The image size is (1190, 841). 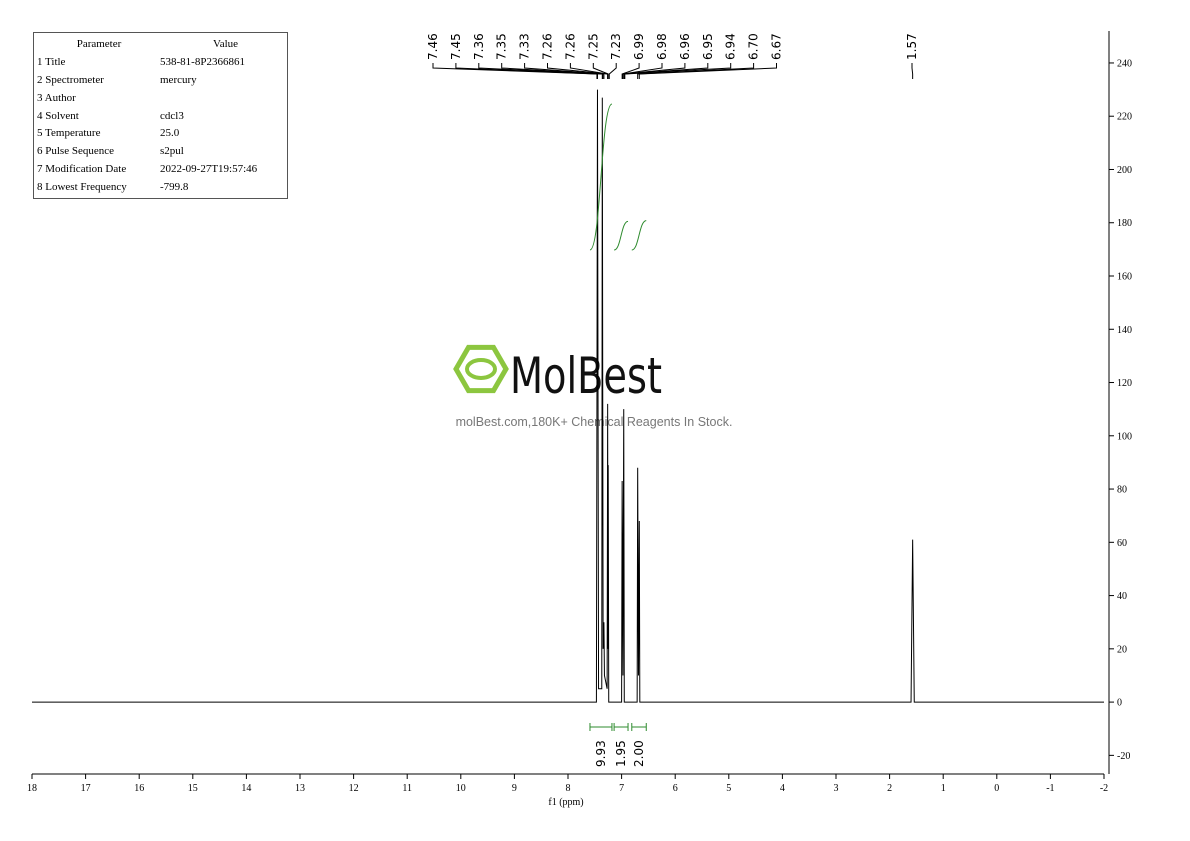 I want to click on y-tick-label: 60, so click(x=1122, y=543).